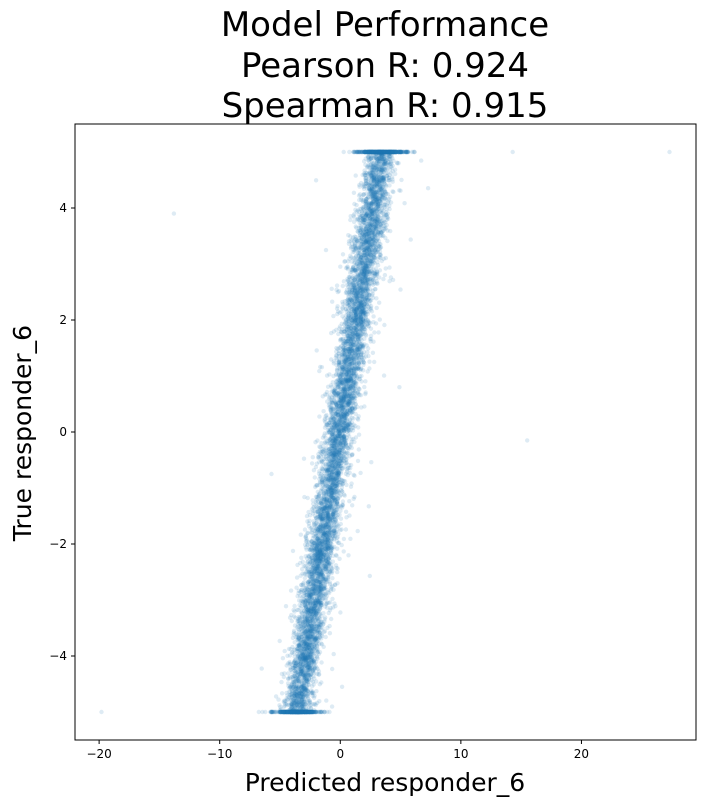 This screenshot has height=808, width=704. What do you see at coordinates (385, 25) in the screenshot?
I see `title-line-1: Model Performance` at bounding box center [385, 25].